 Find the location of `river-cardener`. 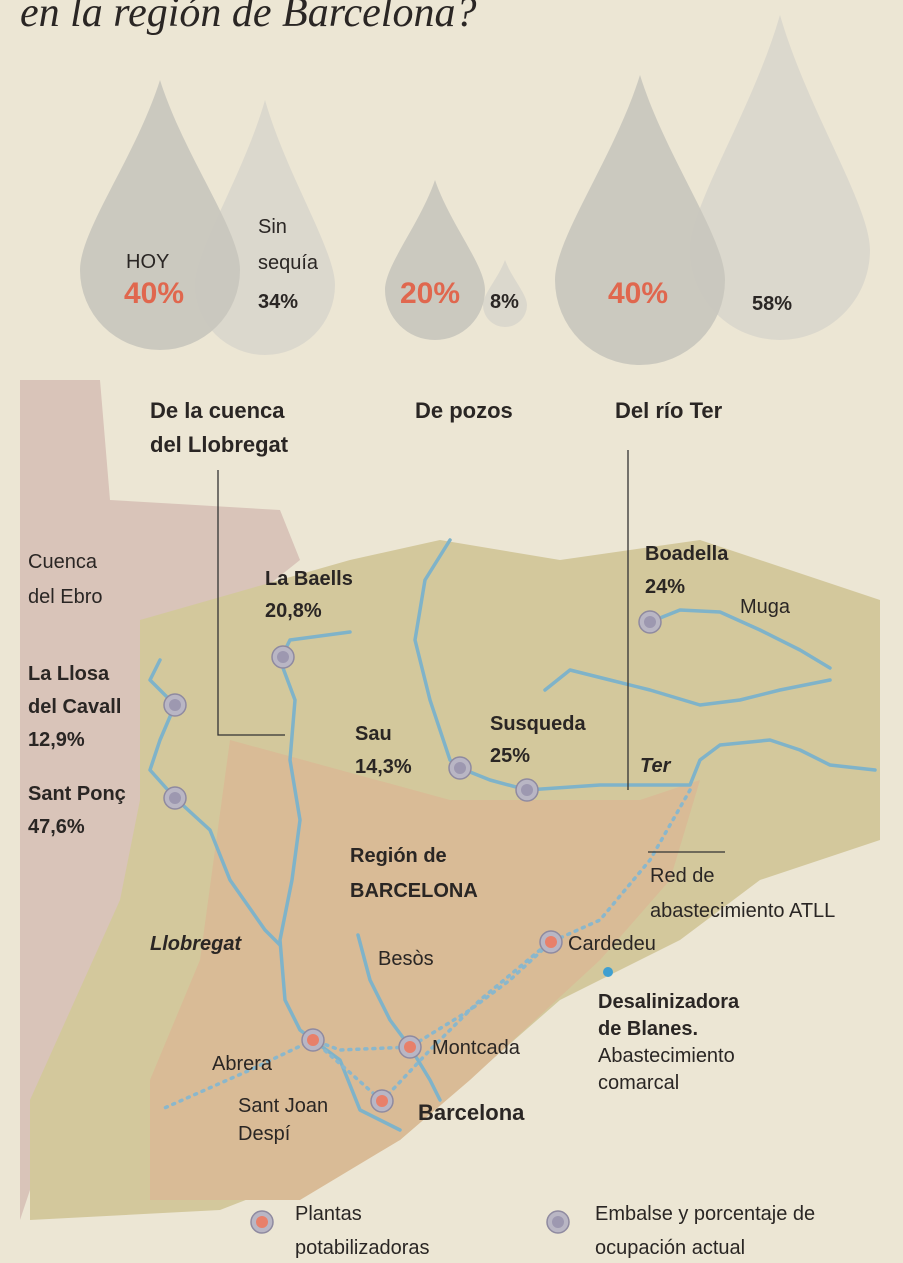

river-cardener is located at coordinates (215, 802).